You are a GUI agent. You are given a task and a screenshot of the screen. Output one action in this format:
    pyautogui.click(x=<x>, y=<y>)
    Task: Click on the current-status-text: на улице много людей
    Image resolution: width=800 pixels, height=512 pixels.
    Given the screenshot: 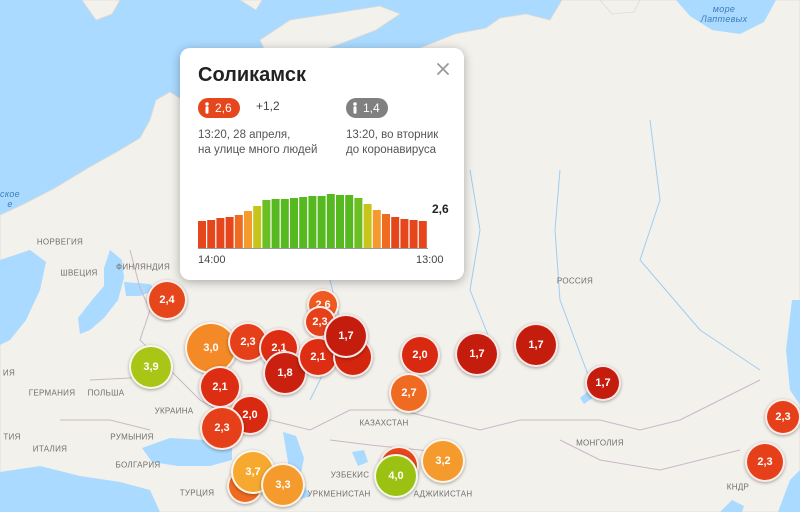 What is the action you would take?
    pyautogui.click(x=258, y=150)
    